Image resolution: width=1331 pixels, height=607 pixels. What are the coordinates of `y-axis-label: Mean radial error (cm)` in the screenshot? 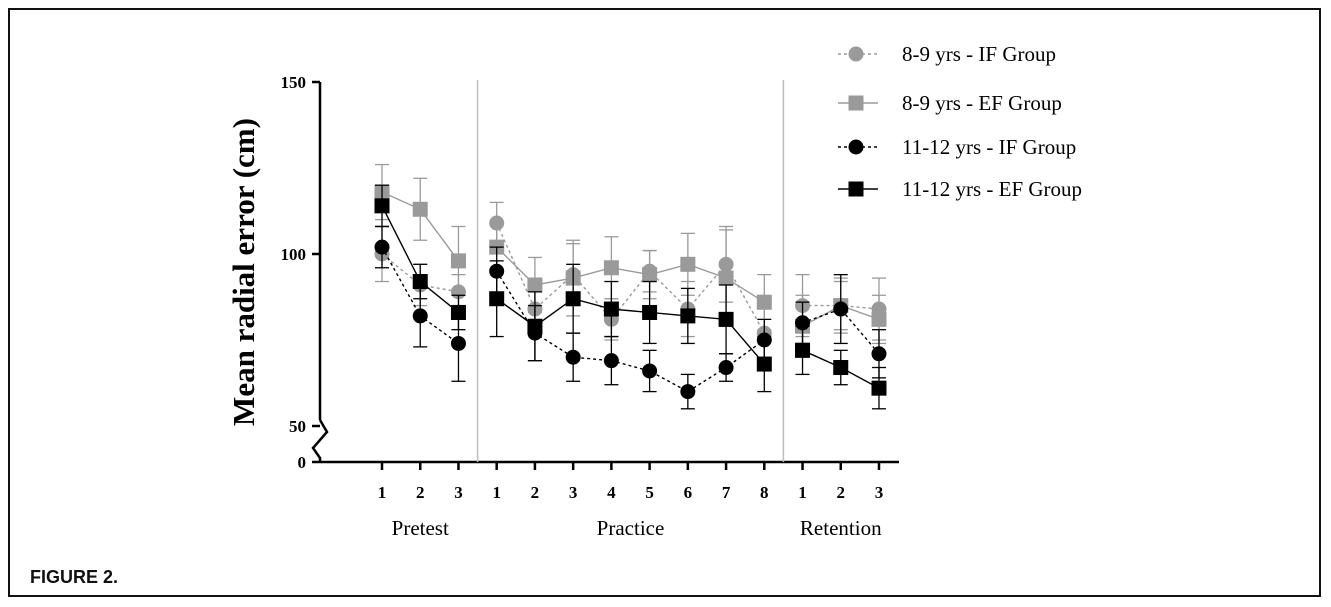 It's located at (243, 272).